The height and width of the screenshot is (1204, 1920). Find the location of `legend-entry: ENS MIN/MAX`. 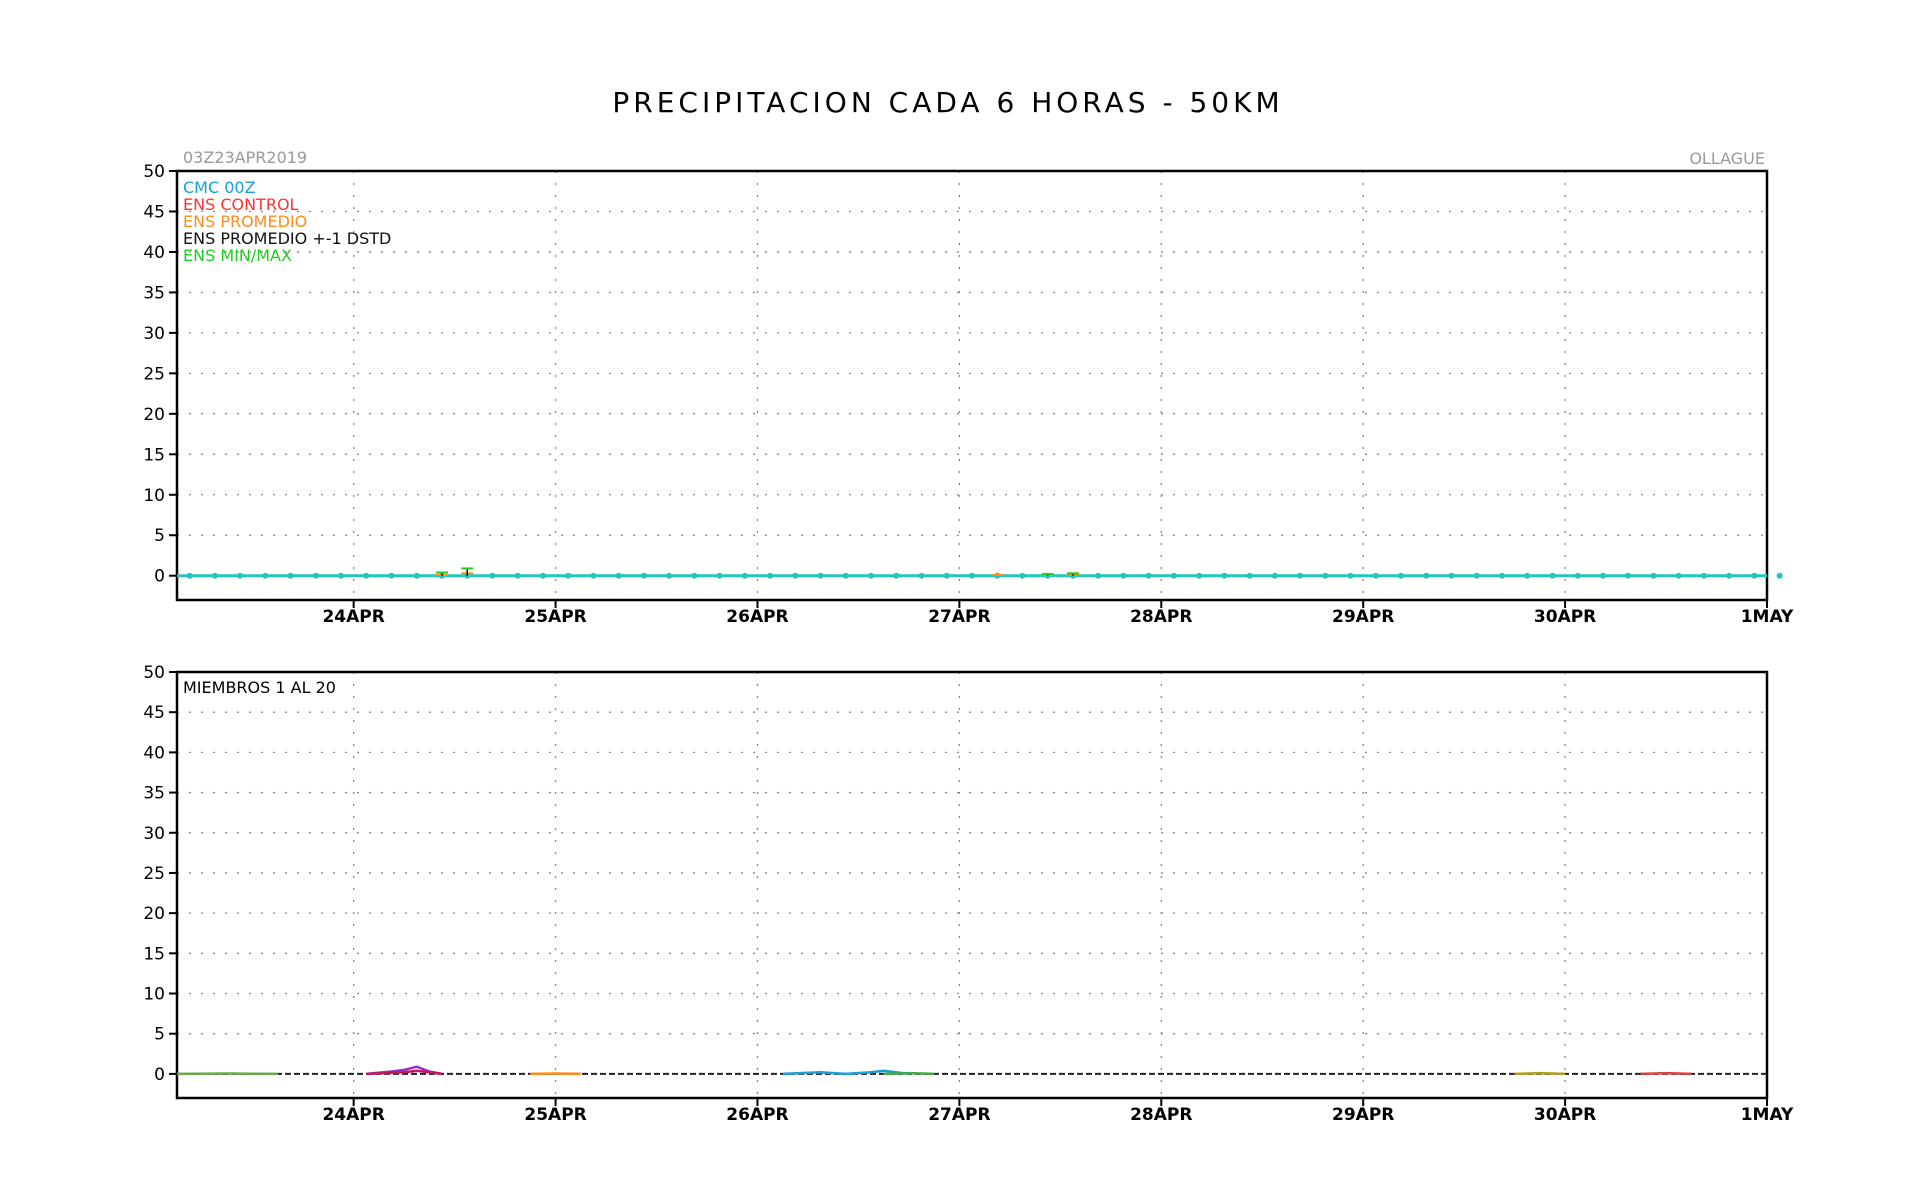

legend-entry: ENS MIN/MAX is located at coordinates (237, 255).